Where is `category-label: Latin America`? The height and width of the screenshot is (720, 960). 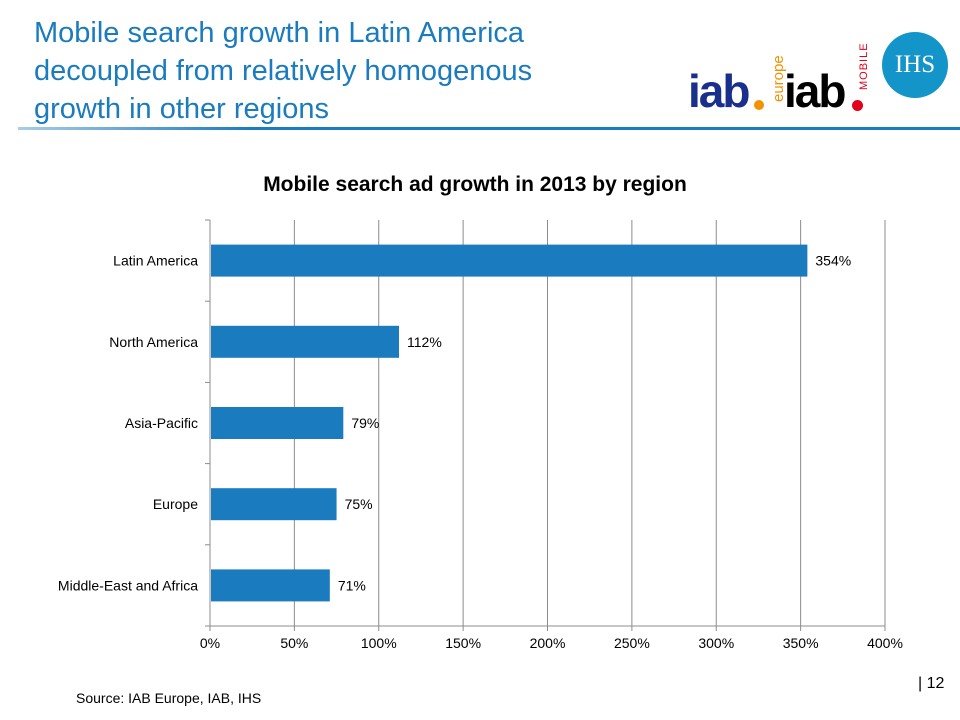
category-label: Latin America is located at coordinates (155, 261).